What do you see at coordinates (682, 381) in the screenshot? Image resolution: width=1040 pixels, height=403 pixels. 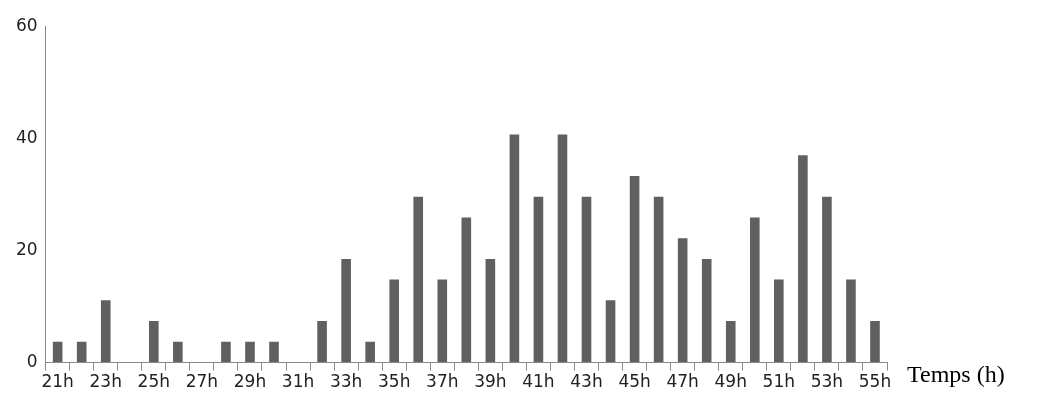 I see `x-tick-label: 47h` at bounding box center [682, 381].